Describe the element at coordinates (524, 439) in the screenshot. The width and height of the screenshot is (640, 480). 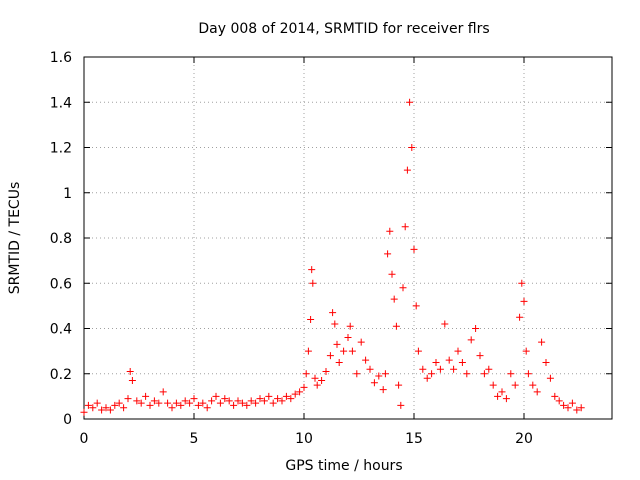
I see `x-tick-label: 20` at that location.